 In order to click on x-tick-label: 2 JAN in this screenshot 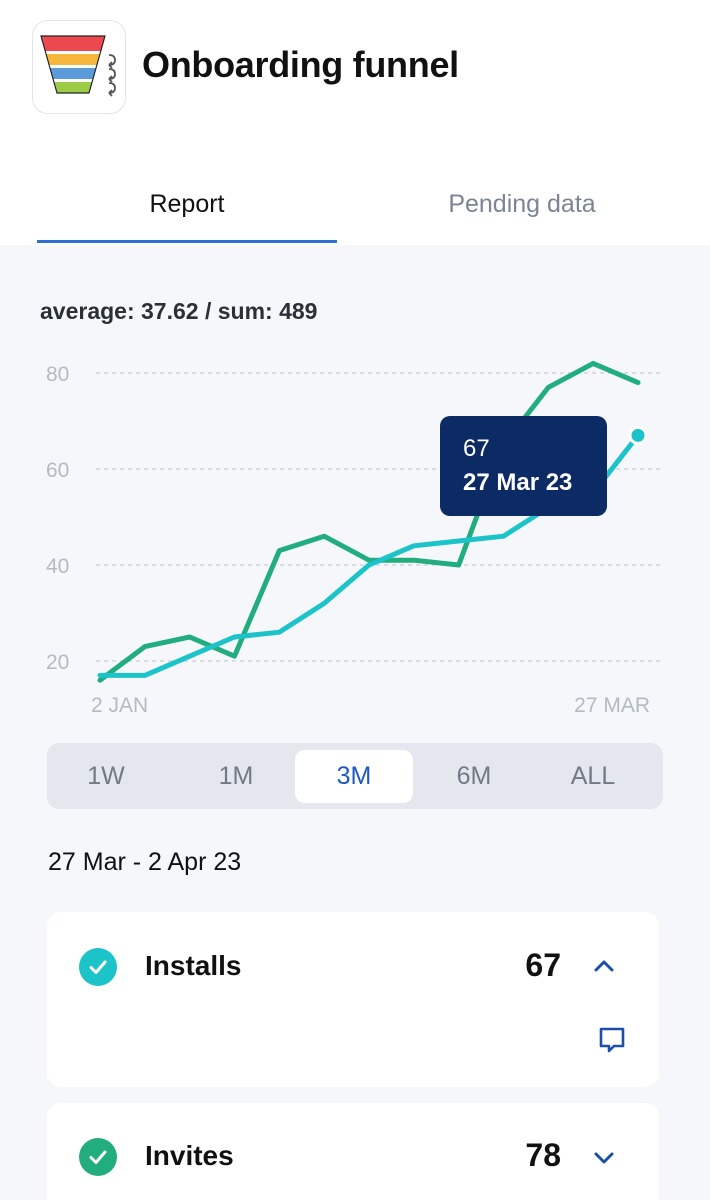, I will do `click(119, 705)`.